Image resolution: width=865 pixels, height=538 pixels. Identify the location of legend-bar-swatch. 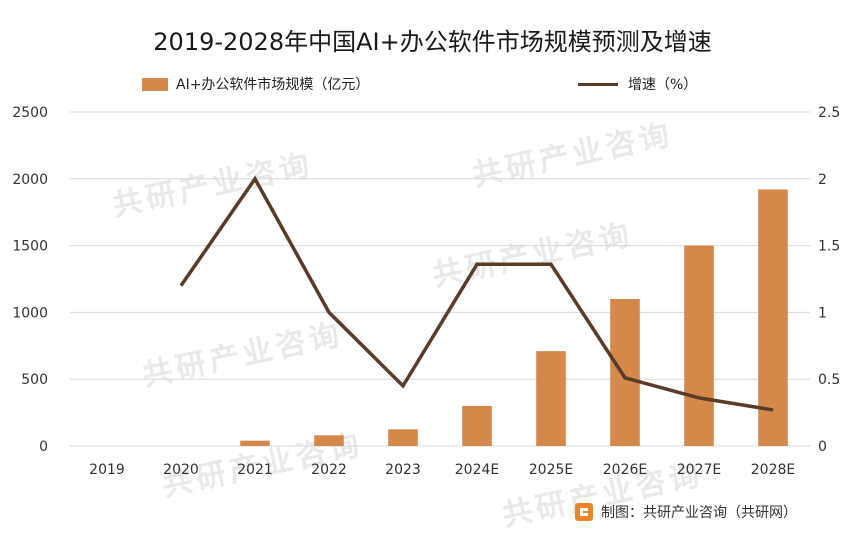
(155, 84).